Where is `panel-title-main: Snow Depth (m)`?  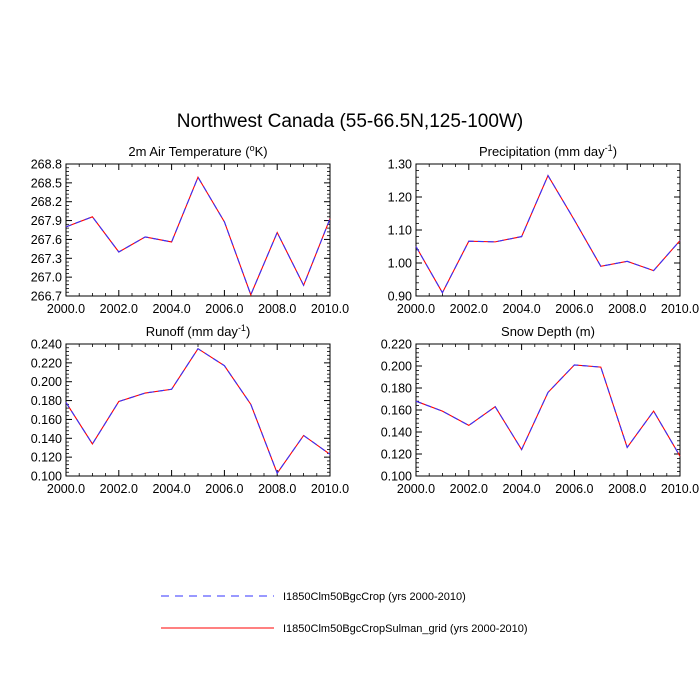 panel-title-main: Snow Depth (m) is located at coordinates (548, 331).